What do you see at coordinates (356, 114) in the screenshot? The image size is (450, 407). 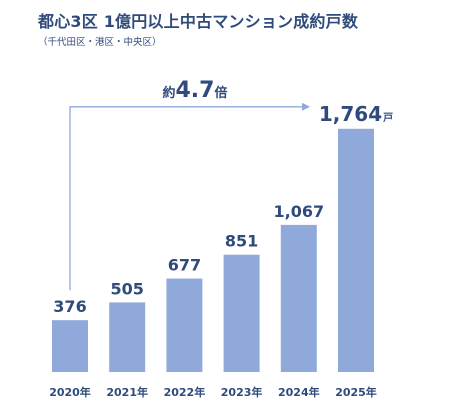 I see `value-label-2025年: 1,764戸` at bounding box center [356, 114].